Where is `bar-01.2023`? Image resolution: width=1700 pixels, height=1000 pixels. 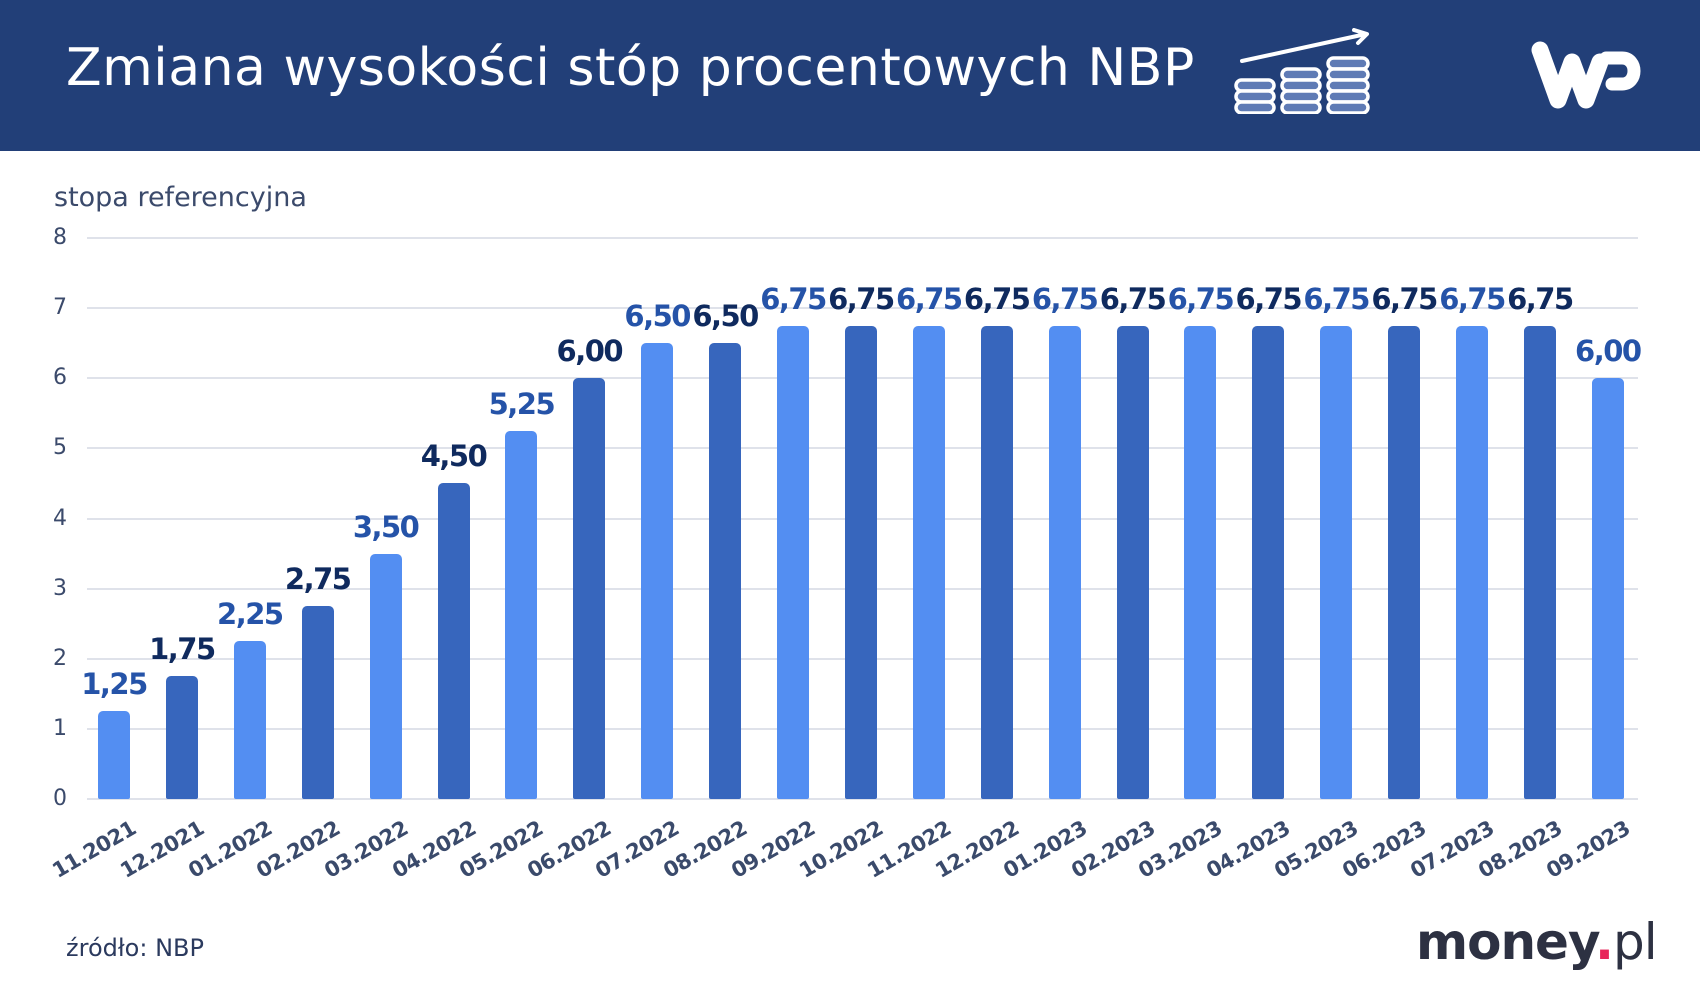 bar-01.2023 is located at coordinates (1064, 562).